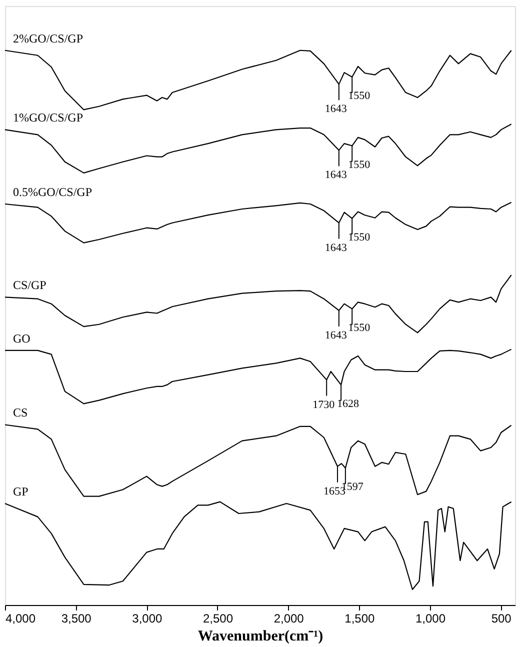  What do you see at coordinates (76, 619) in the screenshot?
I see `x-tick-label: 3,500` at bounding box center [76, 619].